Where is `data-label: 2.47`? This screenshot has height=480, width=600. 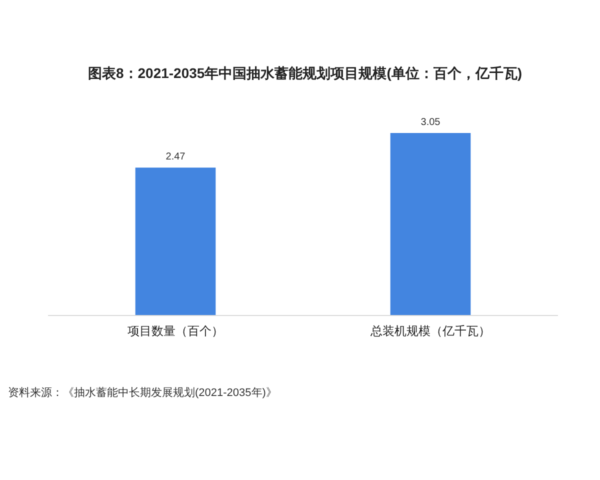
data-label: 2.47 is located at coordinates (176, 157).